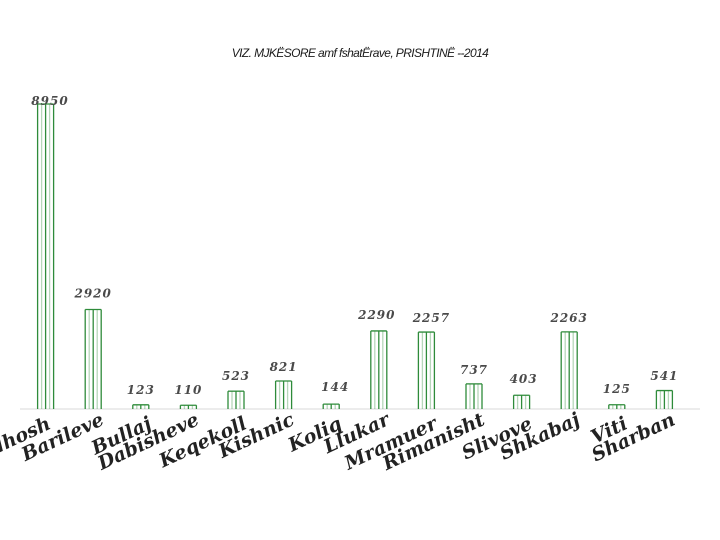  I want to click on value-label-rimanisht: 737, so click(474, 370).